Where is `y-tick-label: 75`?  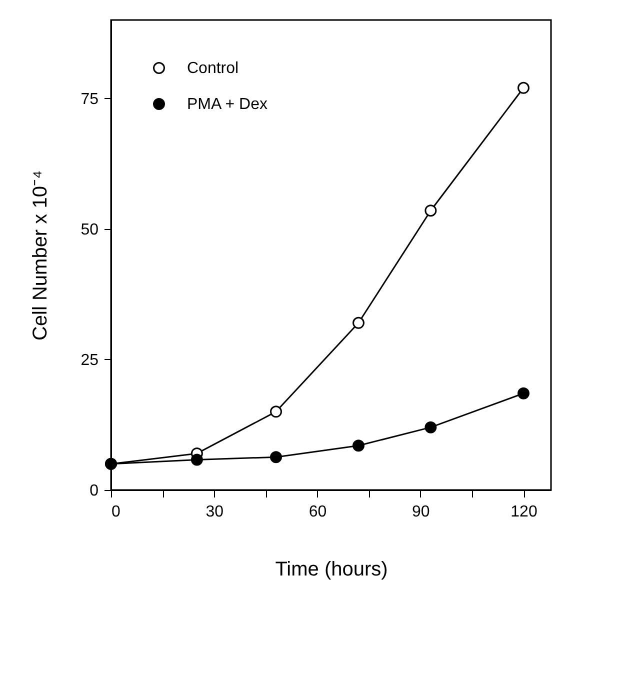
y-tick-label: 75 is located at coordinates (89, 99).